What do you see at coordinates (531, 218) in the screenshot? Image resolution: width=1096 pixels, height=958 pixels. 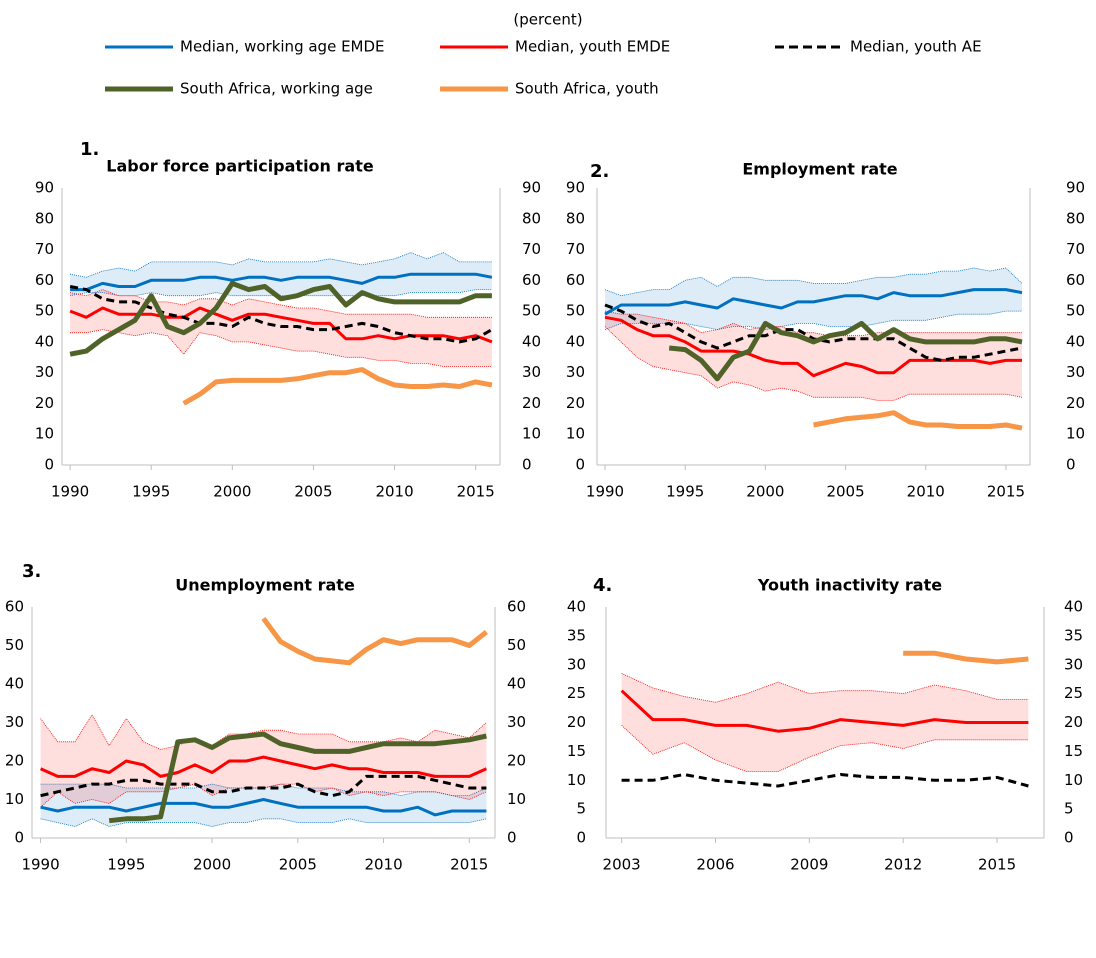 I see `y2-tick-label: 80` at bounding box center [531, 218].